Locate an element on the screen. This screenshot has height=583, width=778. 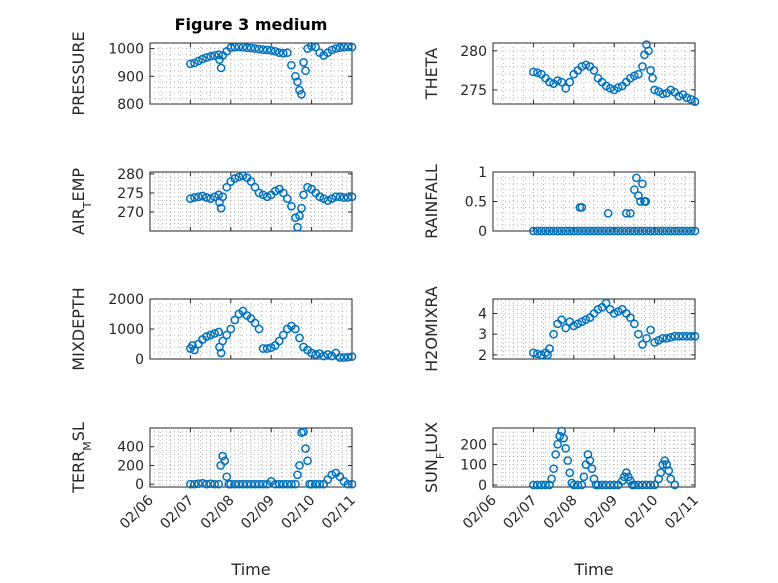
y-tick-label: 1000 is located at coordinates (126, 330).